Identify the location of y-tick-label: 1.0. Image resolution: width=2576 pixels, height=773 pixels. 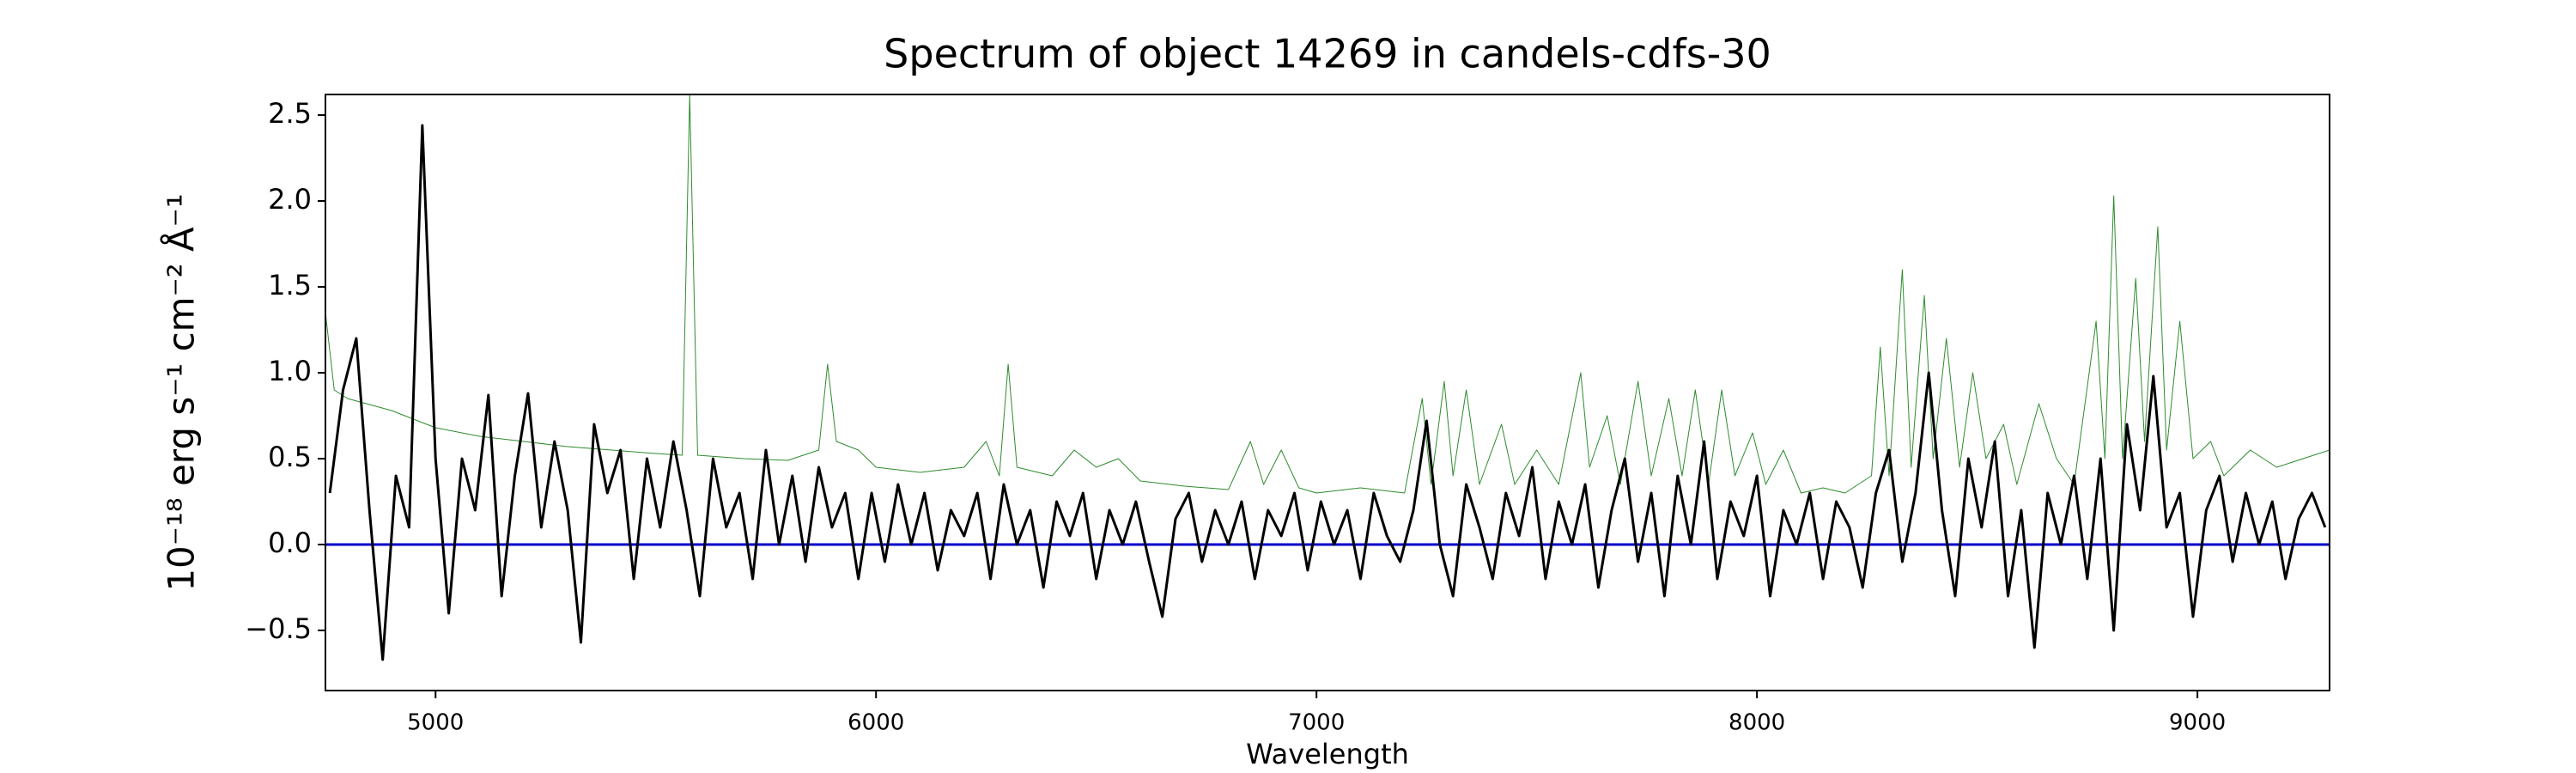
(290, 371).